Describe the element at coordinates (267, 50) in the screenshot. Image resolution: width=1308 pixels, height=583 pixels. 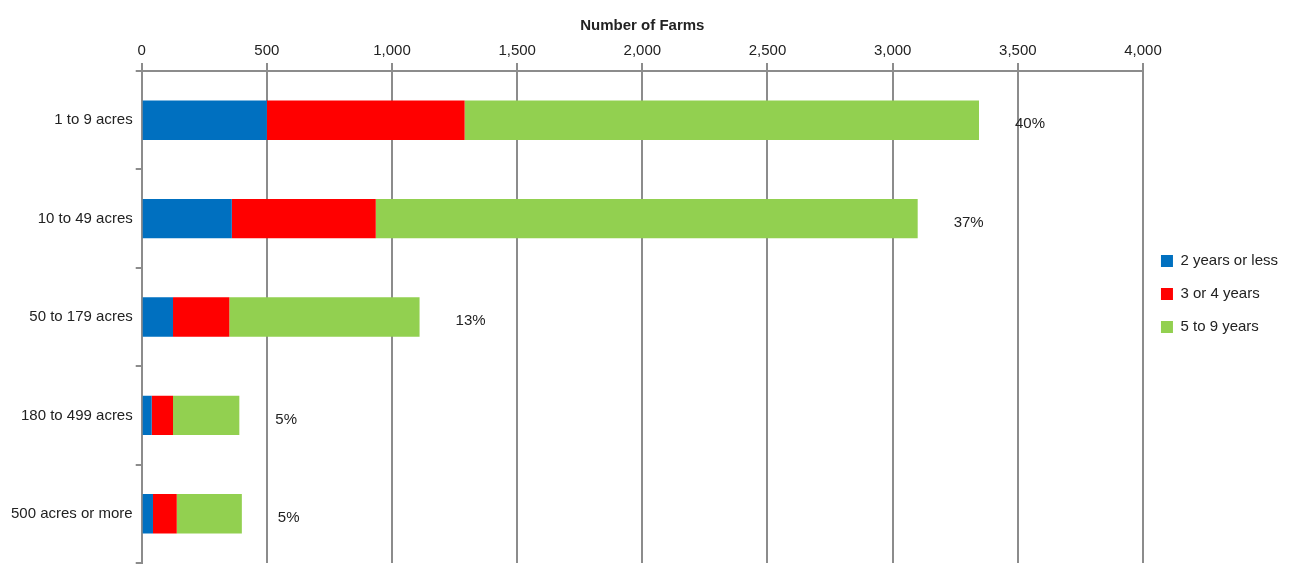
I see `x-tick-label: 500` at that location.